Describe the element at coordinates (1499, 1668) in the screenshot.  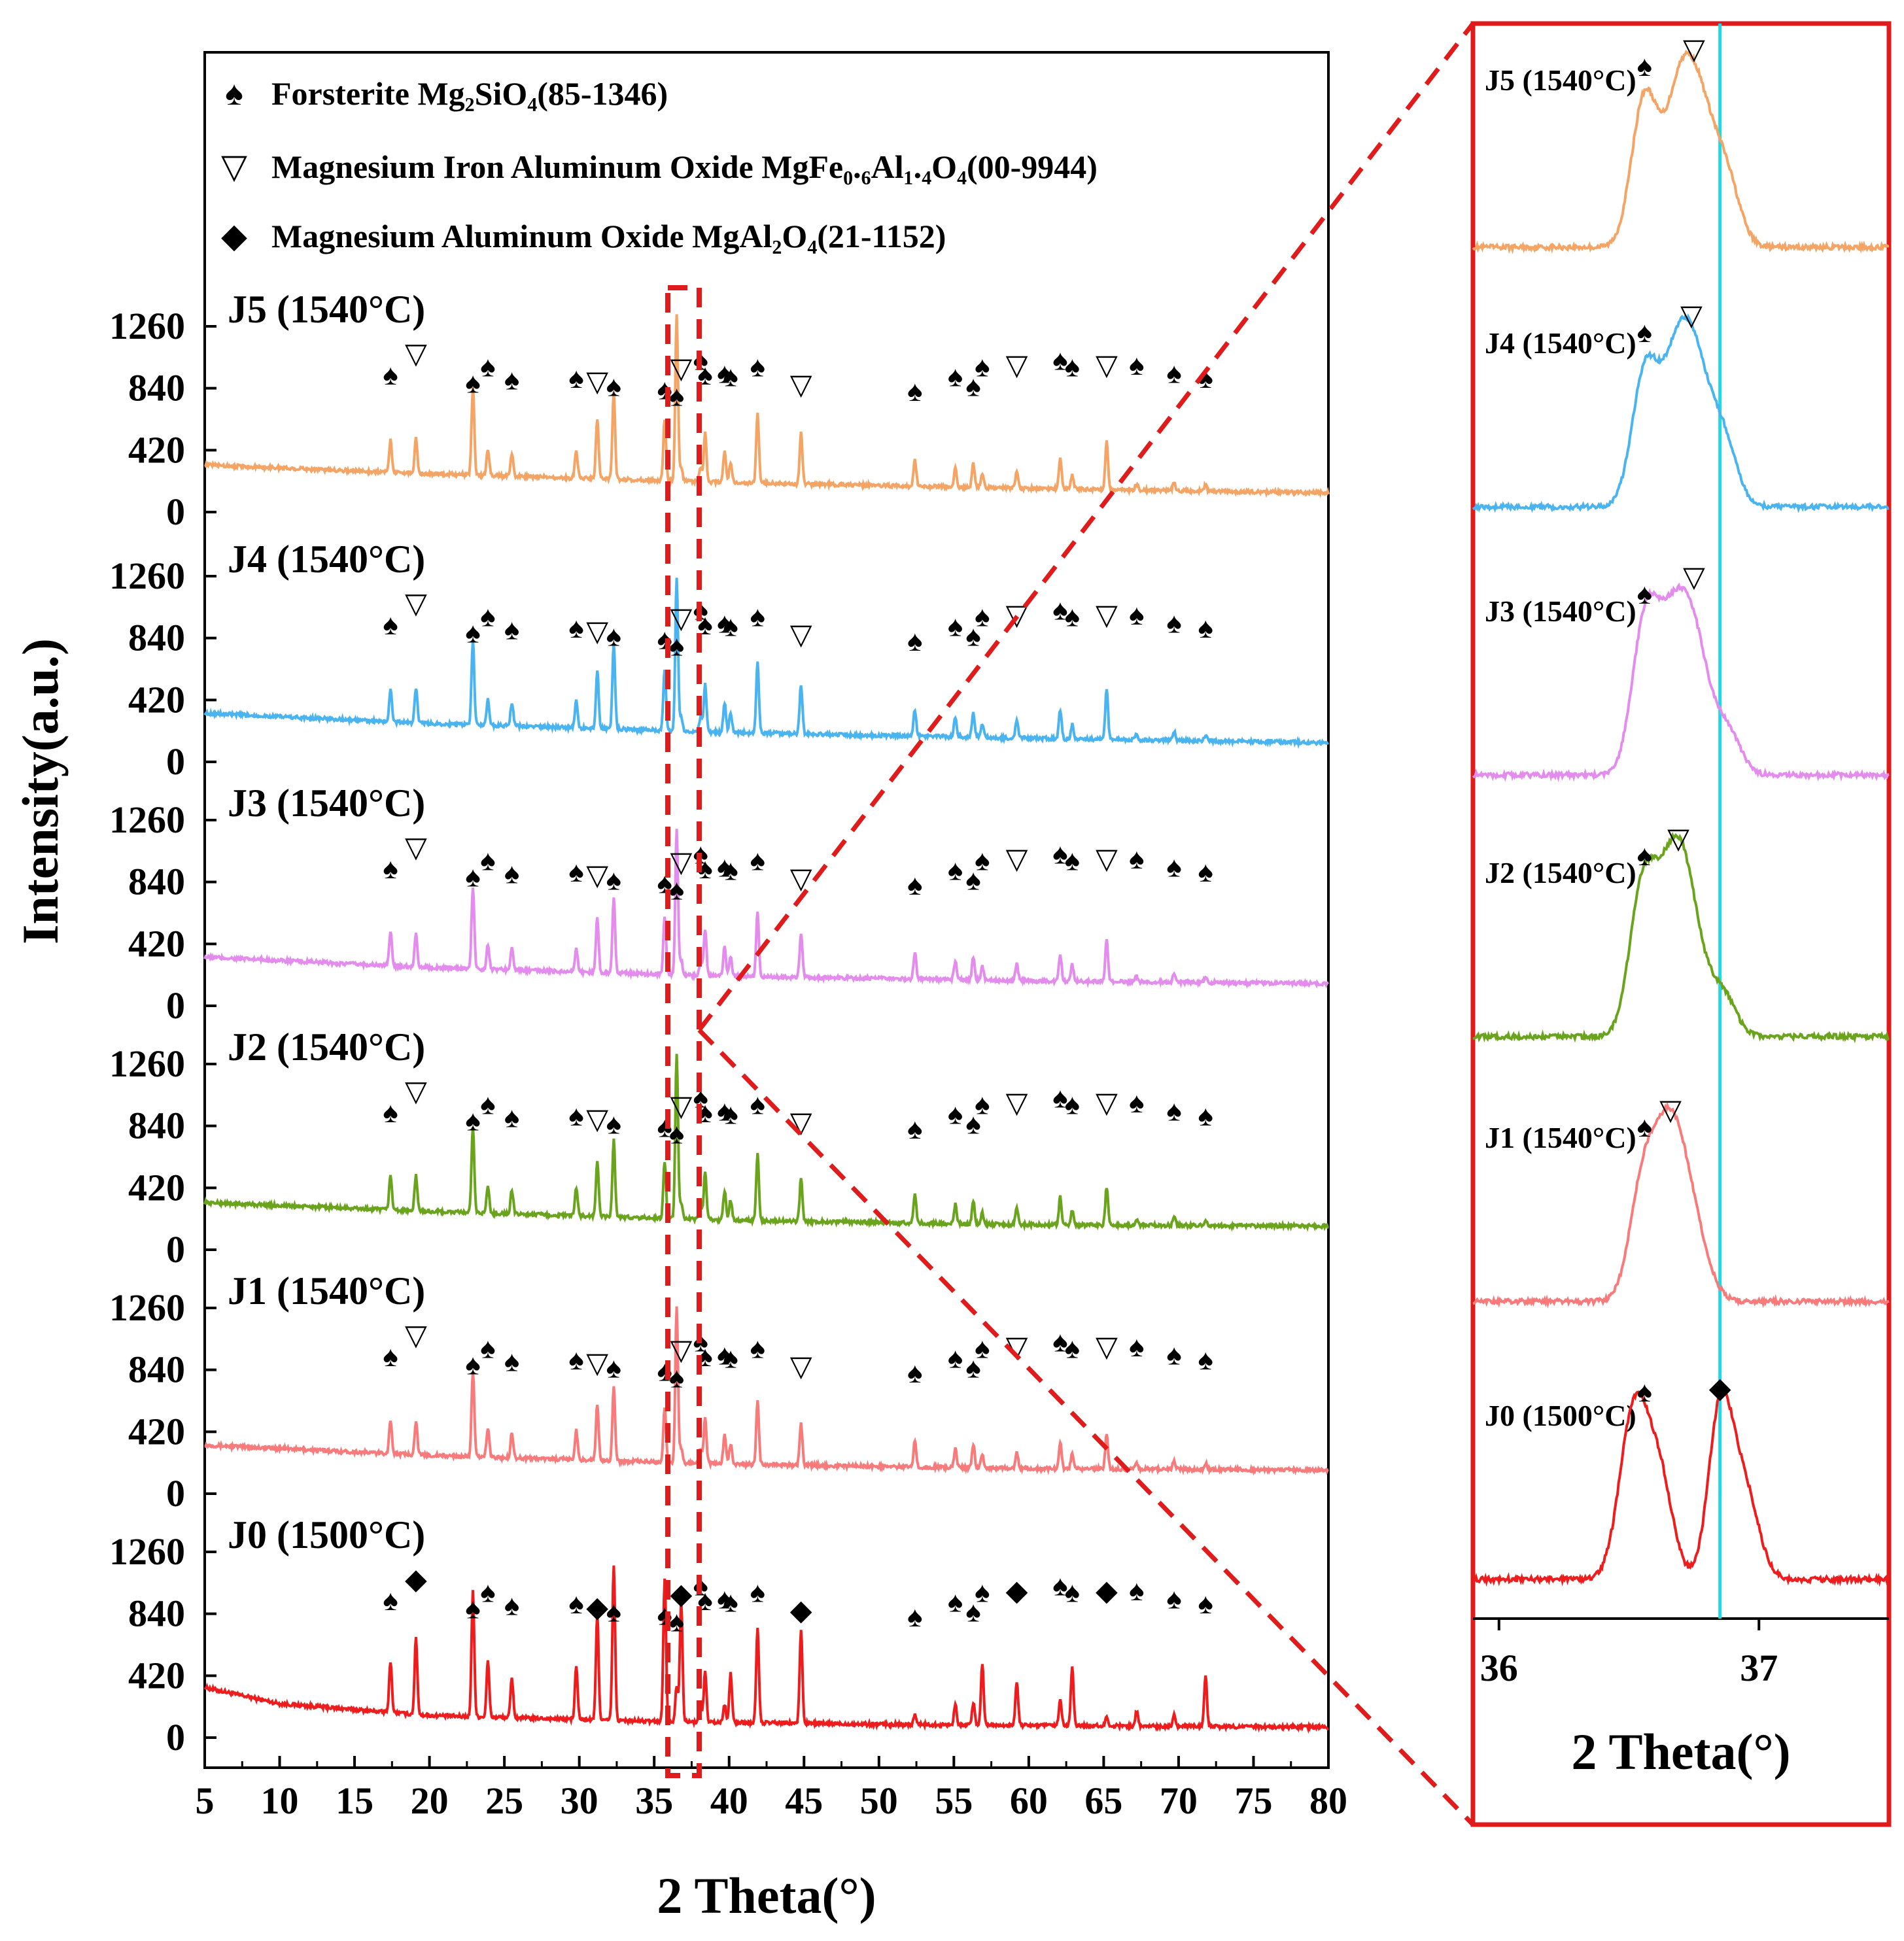
I see `inset-x-tick-label: 36` at that location.